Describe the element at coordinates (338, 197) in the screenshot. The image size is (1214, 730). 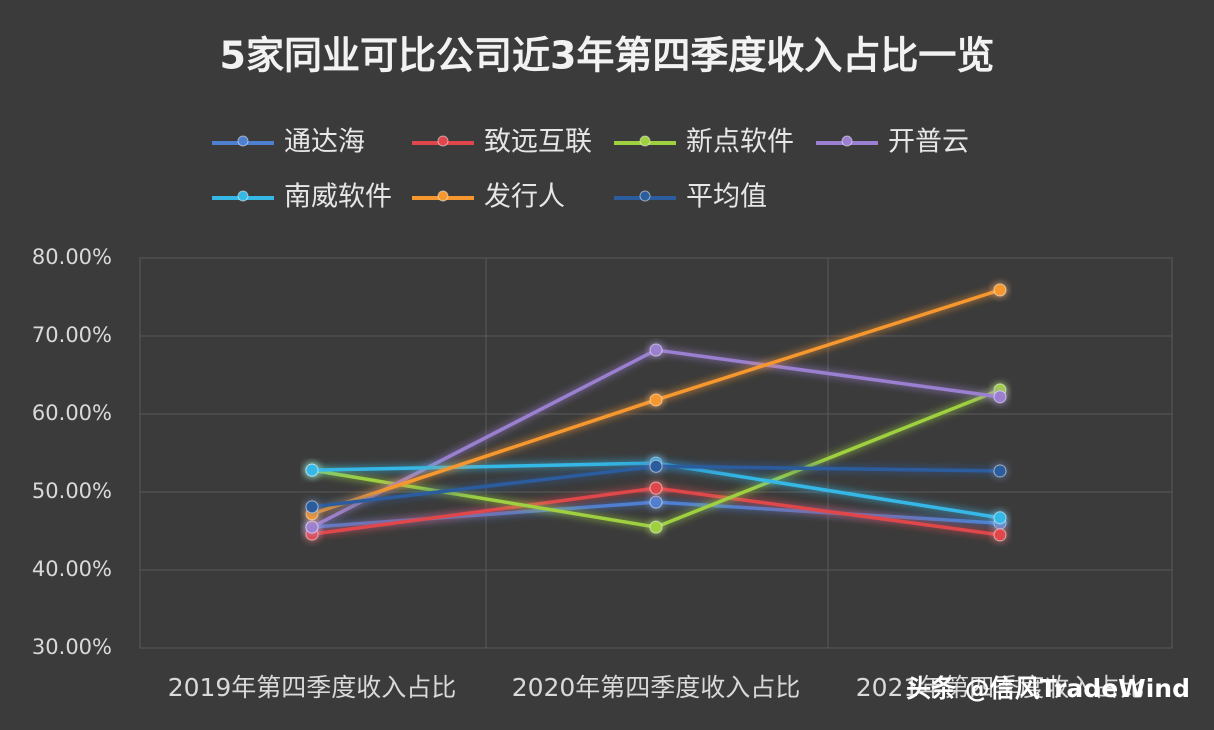
I see `legend-label: 南威软件` at that location.